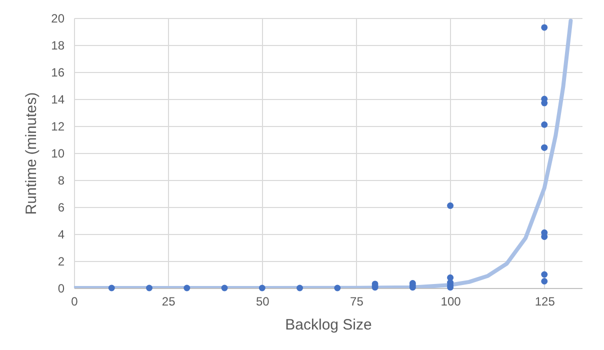  Describe the element at coordinates (357, 301) in the screenshot. I see `x-tick-label: 75` at that location.